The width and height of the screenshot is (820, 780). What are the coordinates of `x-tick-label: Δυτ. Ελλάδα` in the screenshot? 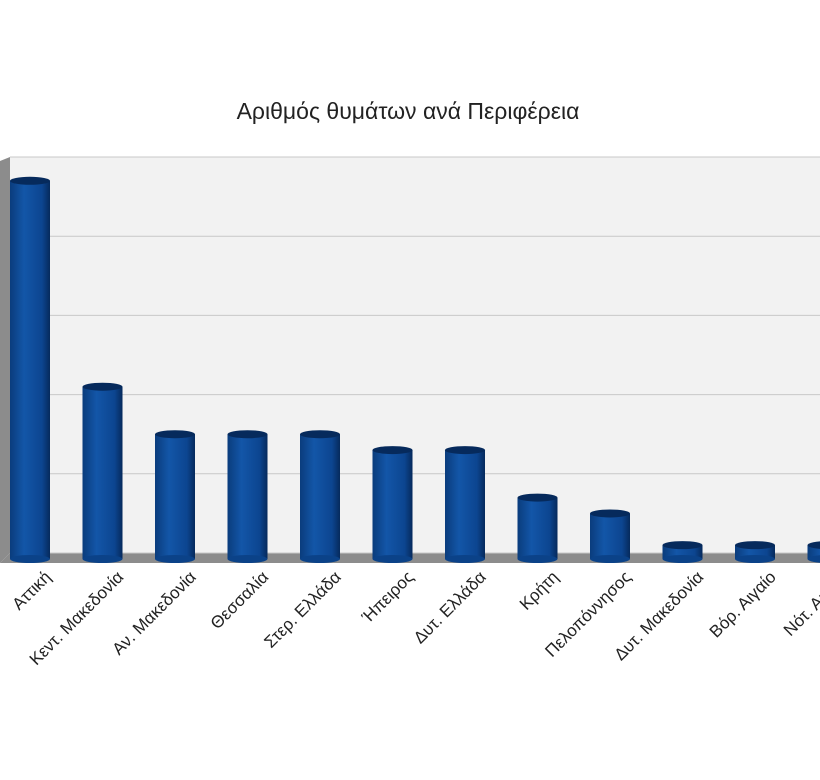 It's located at (450, 607).